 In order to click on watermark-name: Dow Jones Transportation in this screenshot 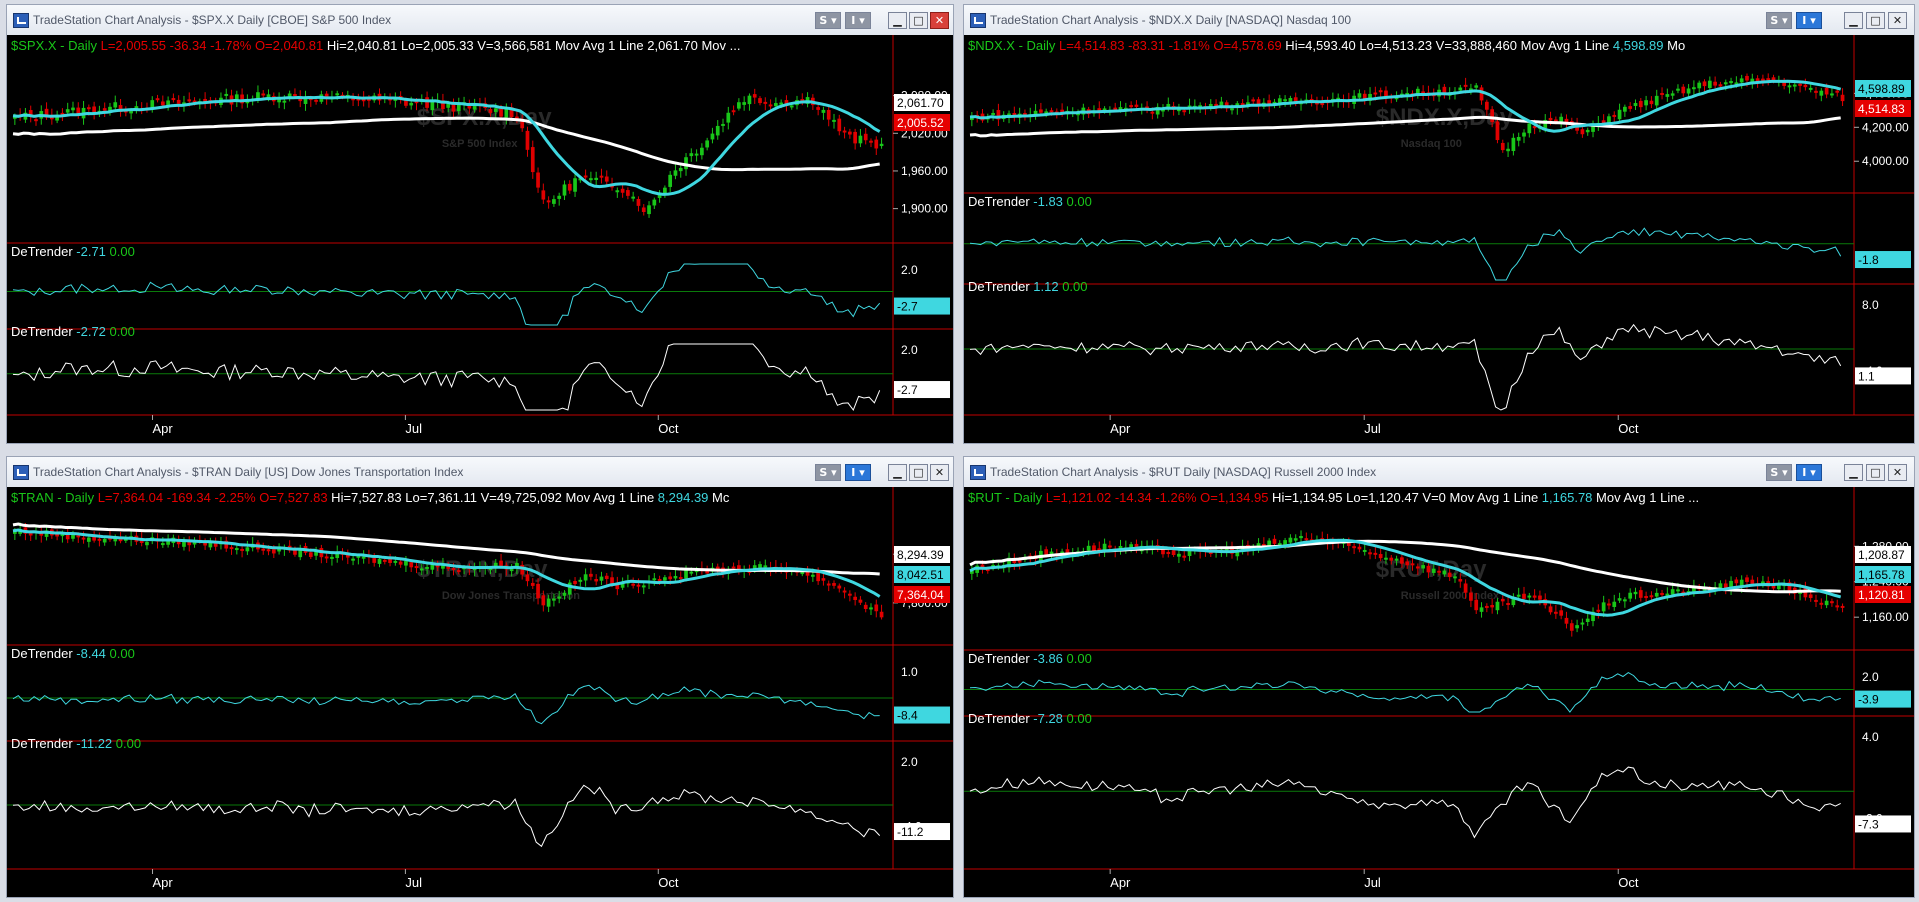, I will do `click(511, 596)`.